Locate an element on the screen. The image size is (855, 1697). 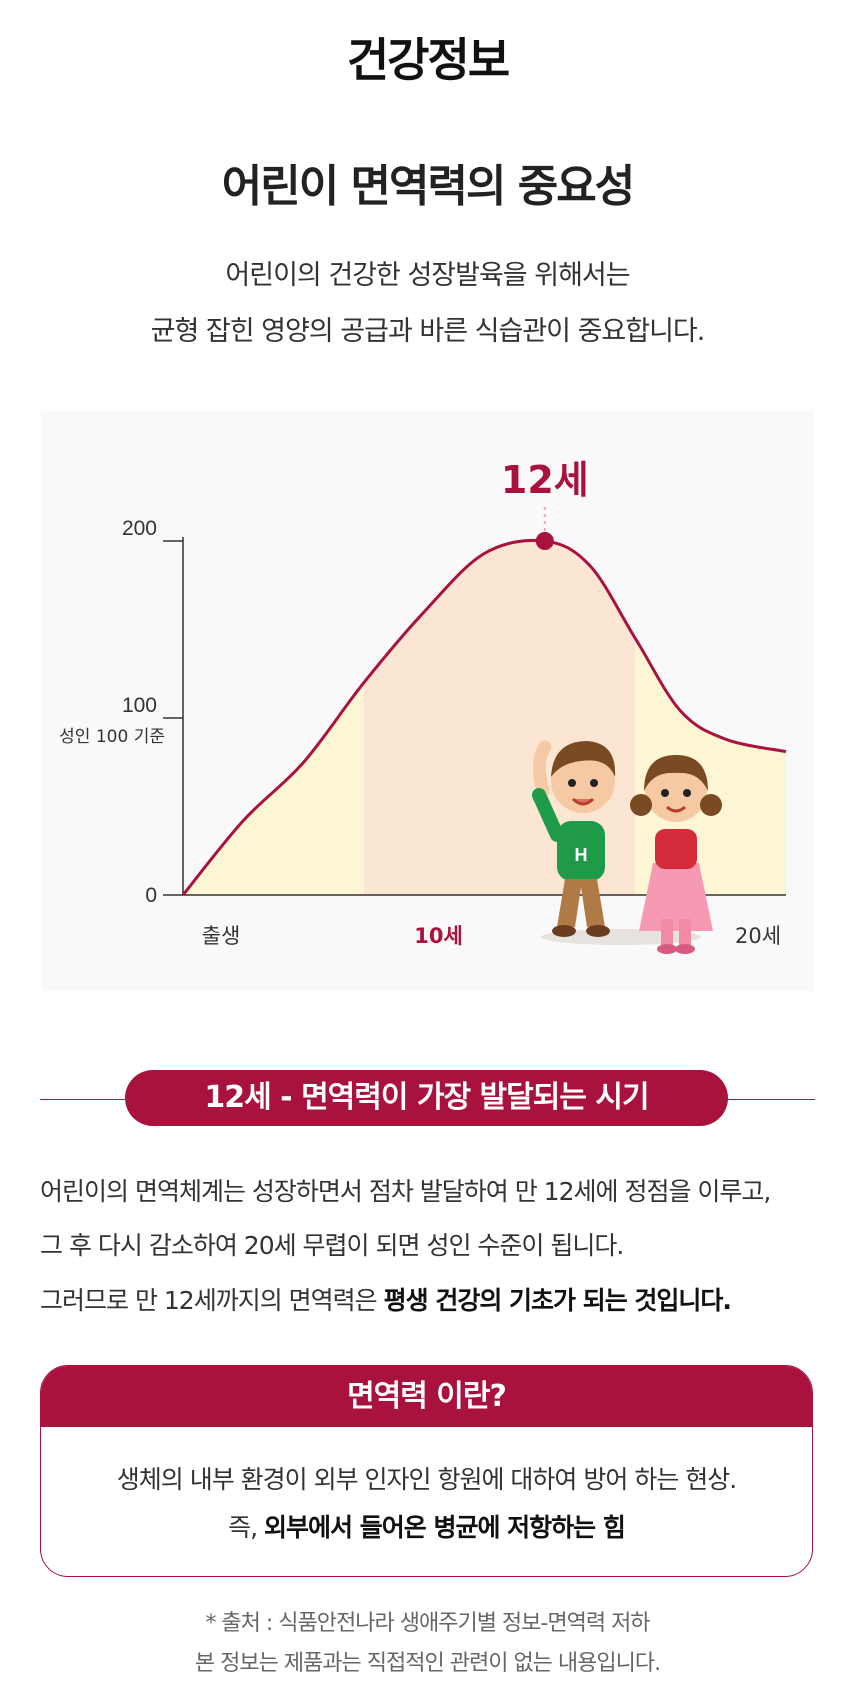
peak-label: 12세 is located at coordinates (545, 480).